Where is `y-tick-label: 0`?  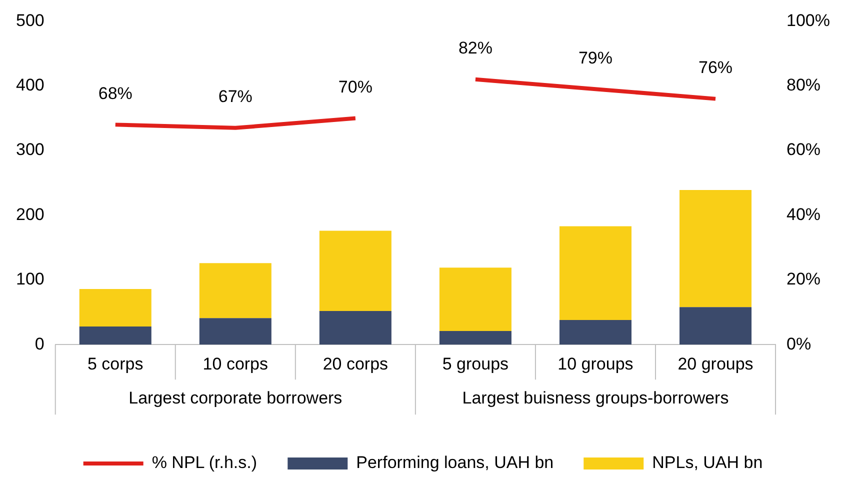 y-tick-label: 0 is located at coordinates (39, 344).